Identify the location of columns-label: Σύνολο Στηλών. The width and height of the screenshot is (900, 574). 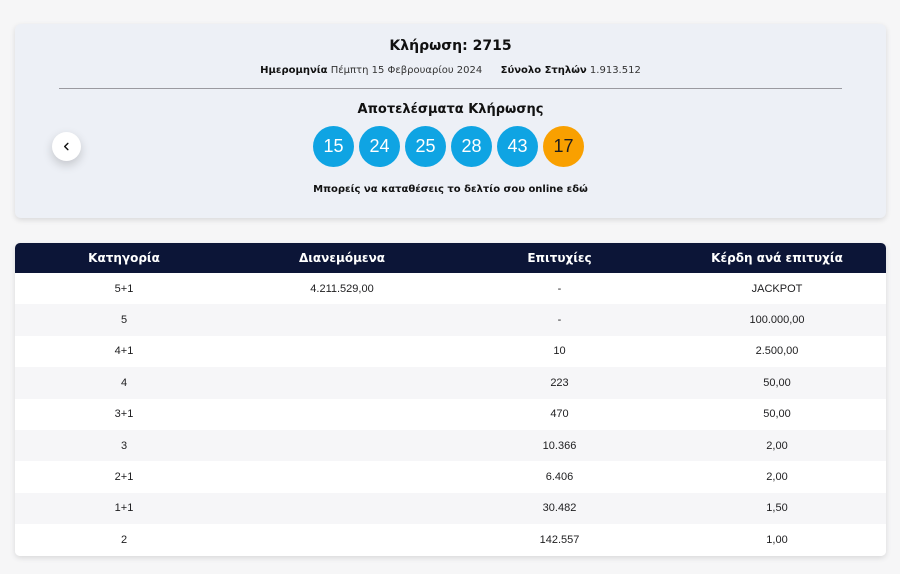
(543, 70).